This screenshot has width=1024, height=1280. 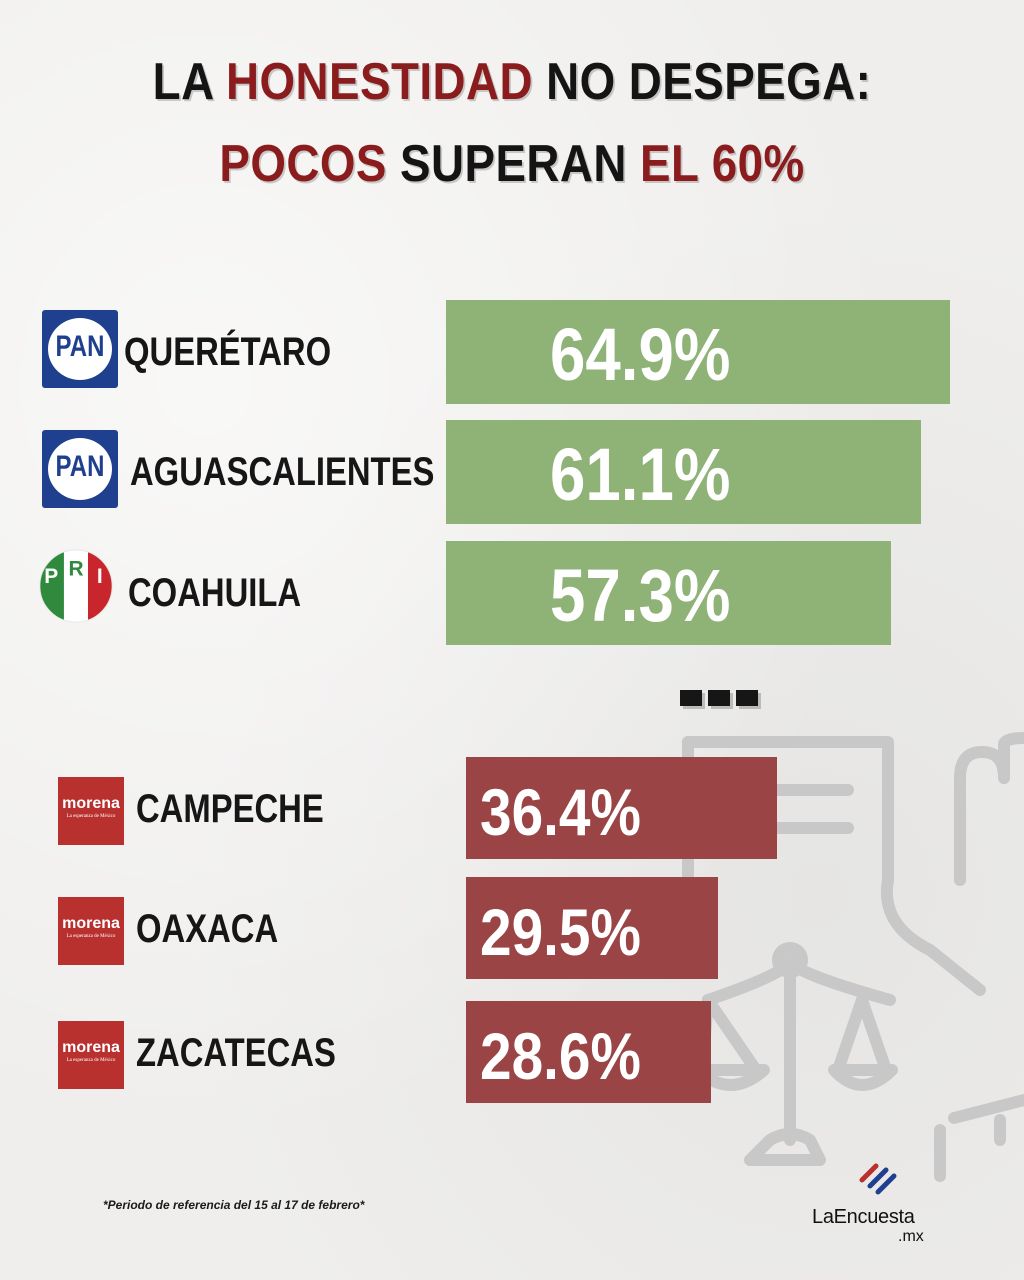 I want to click on state-label: AGUASCALIENTES, so click(x=282, y=472).